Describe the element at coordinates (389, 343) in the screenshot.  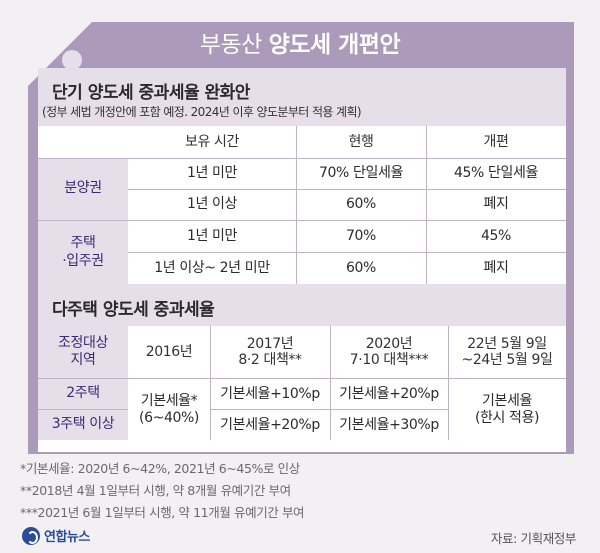
I see `header-2020-line1: 2020년` at that location.